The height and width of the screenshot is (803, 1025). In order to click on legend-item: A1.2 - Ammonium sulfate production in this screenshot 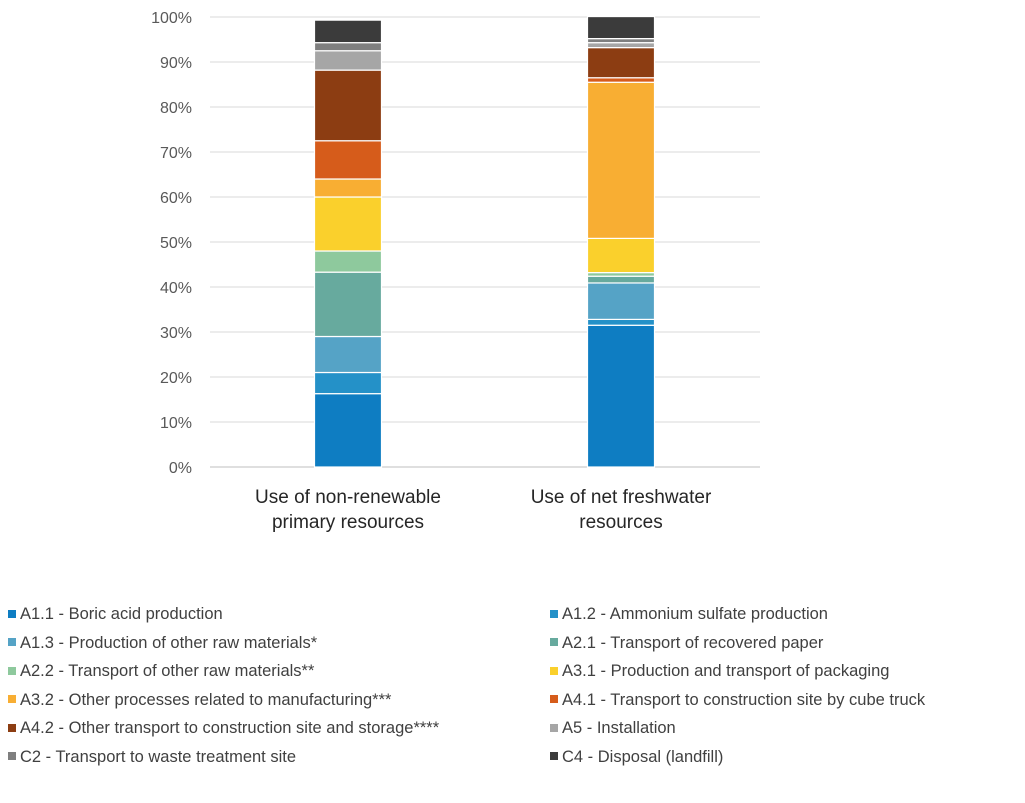, I will do `click(689, 614)`.